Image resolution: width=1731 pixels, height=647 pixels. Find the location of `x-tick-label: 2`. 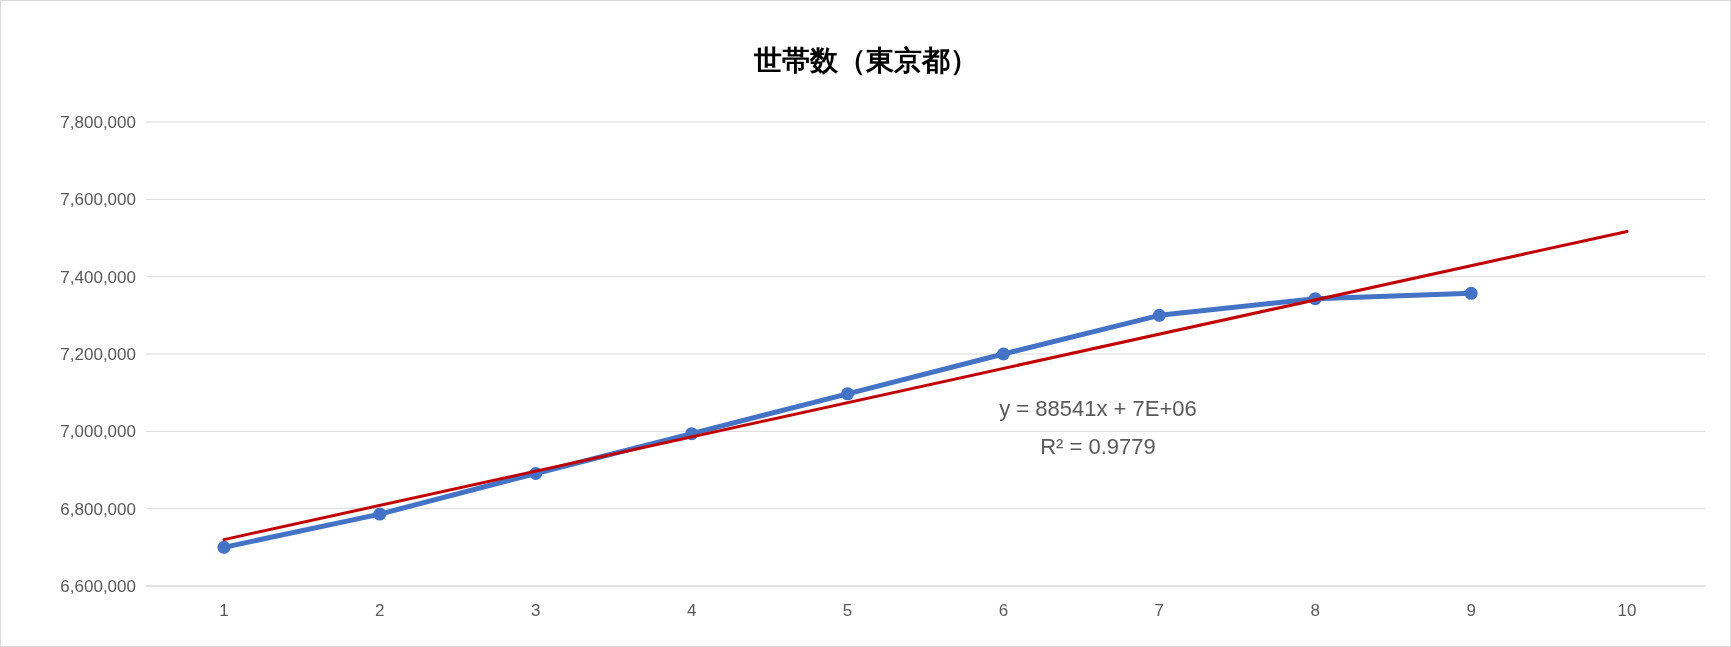

x-tick-label: 2 is located at coordinates (380, 610).